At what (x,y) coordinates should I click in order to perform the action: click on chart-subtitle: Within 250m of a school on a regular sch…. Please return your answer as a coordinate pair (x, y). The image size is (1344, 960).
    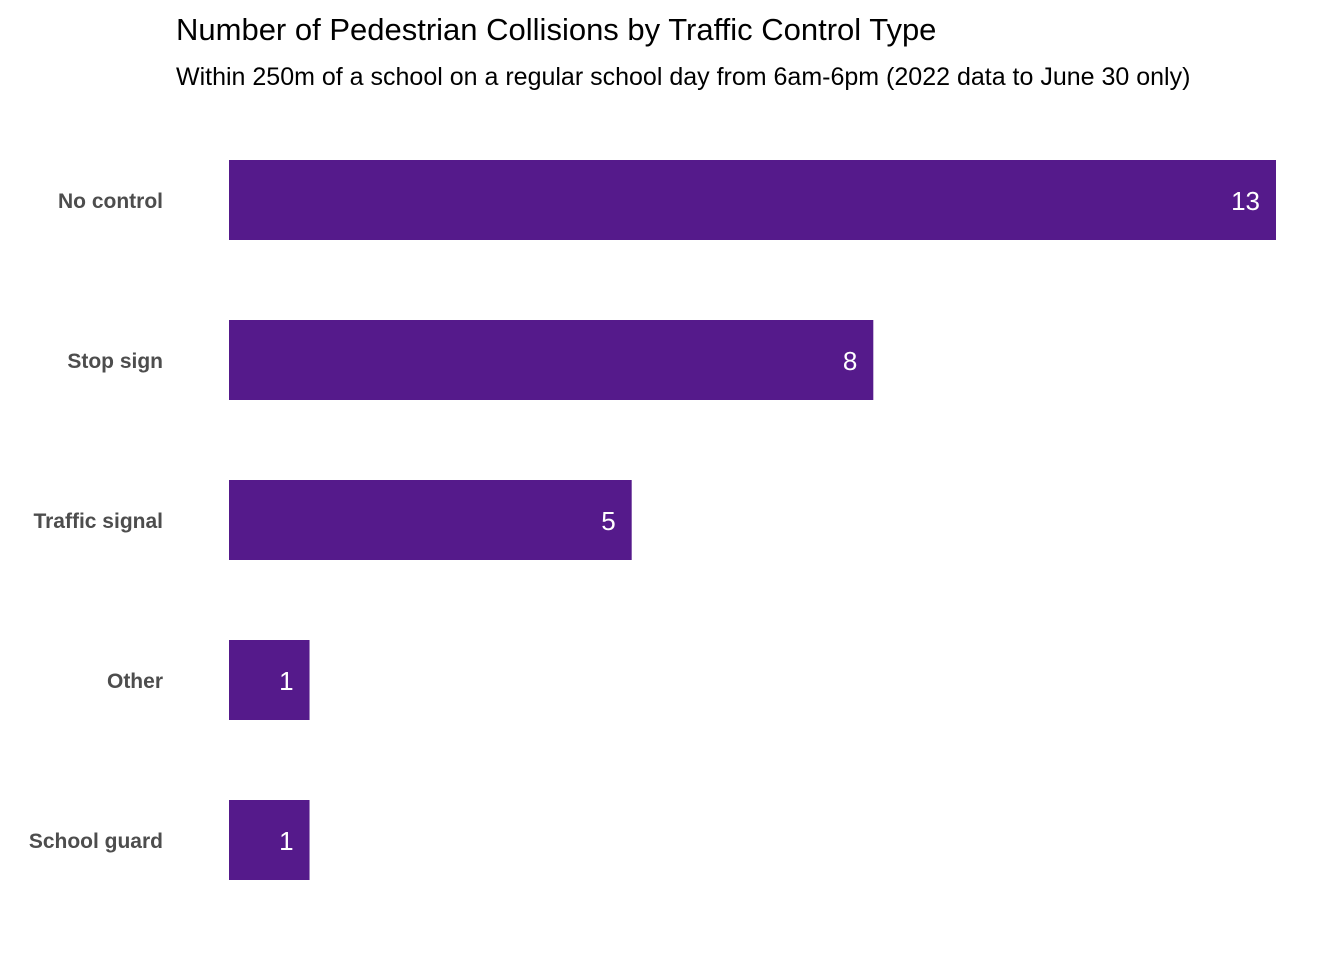
    Looking at the image, I should click on (683, 77).